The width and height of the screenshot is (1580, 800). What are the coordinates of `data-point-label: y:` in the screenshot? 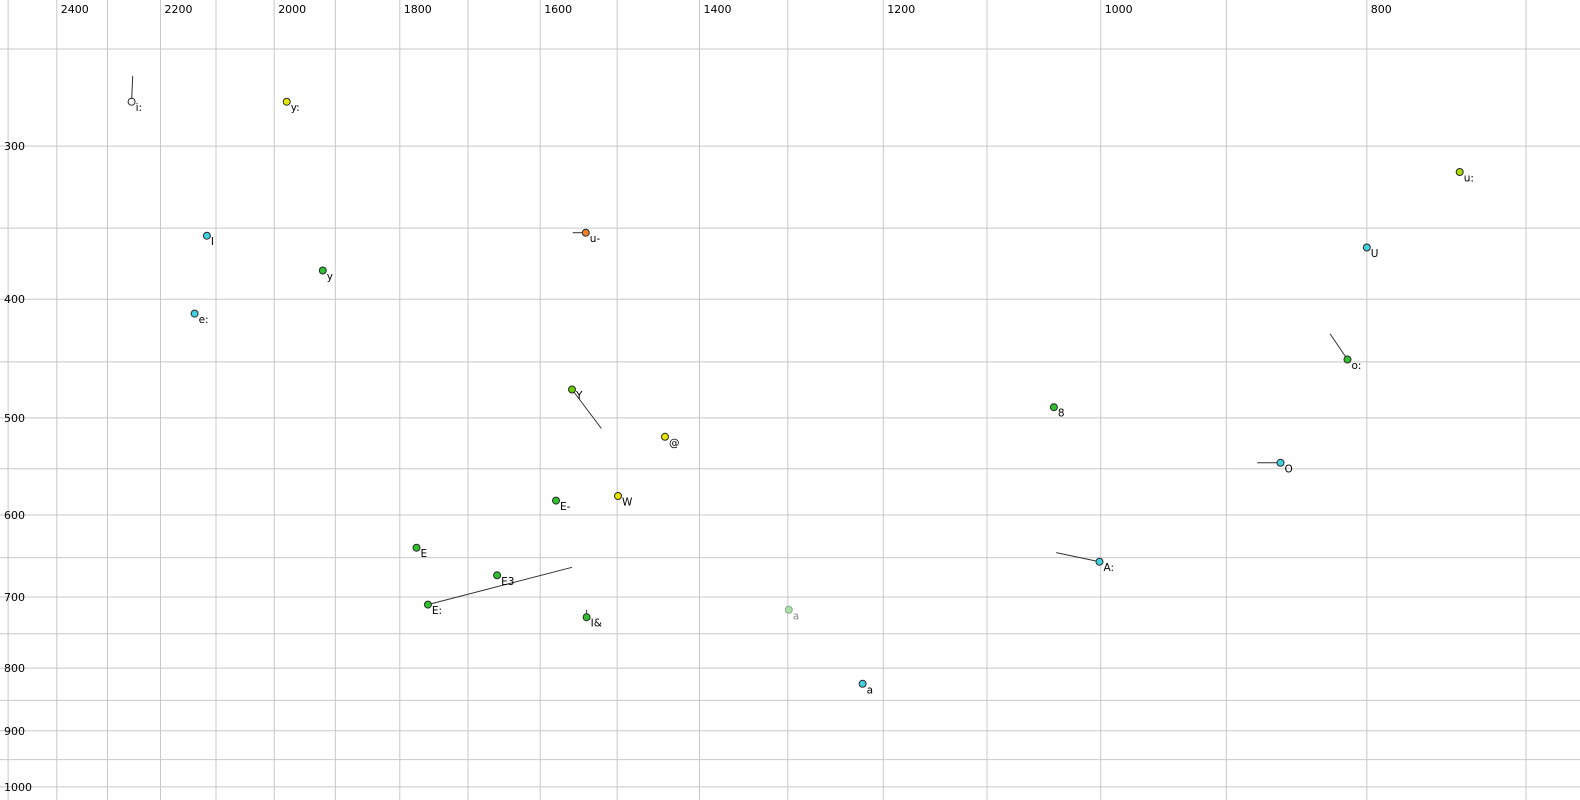 It's located at (295, 108).